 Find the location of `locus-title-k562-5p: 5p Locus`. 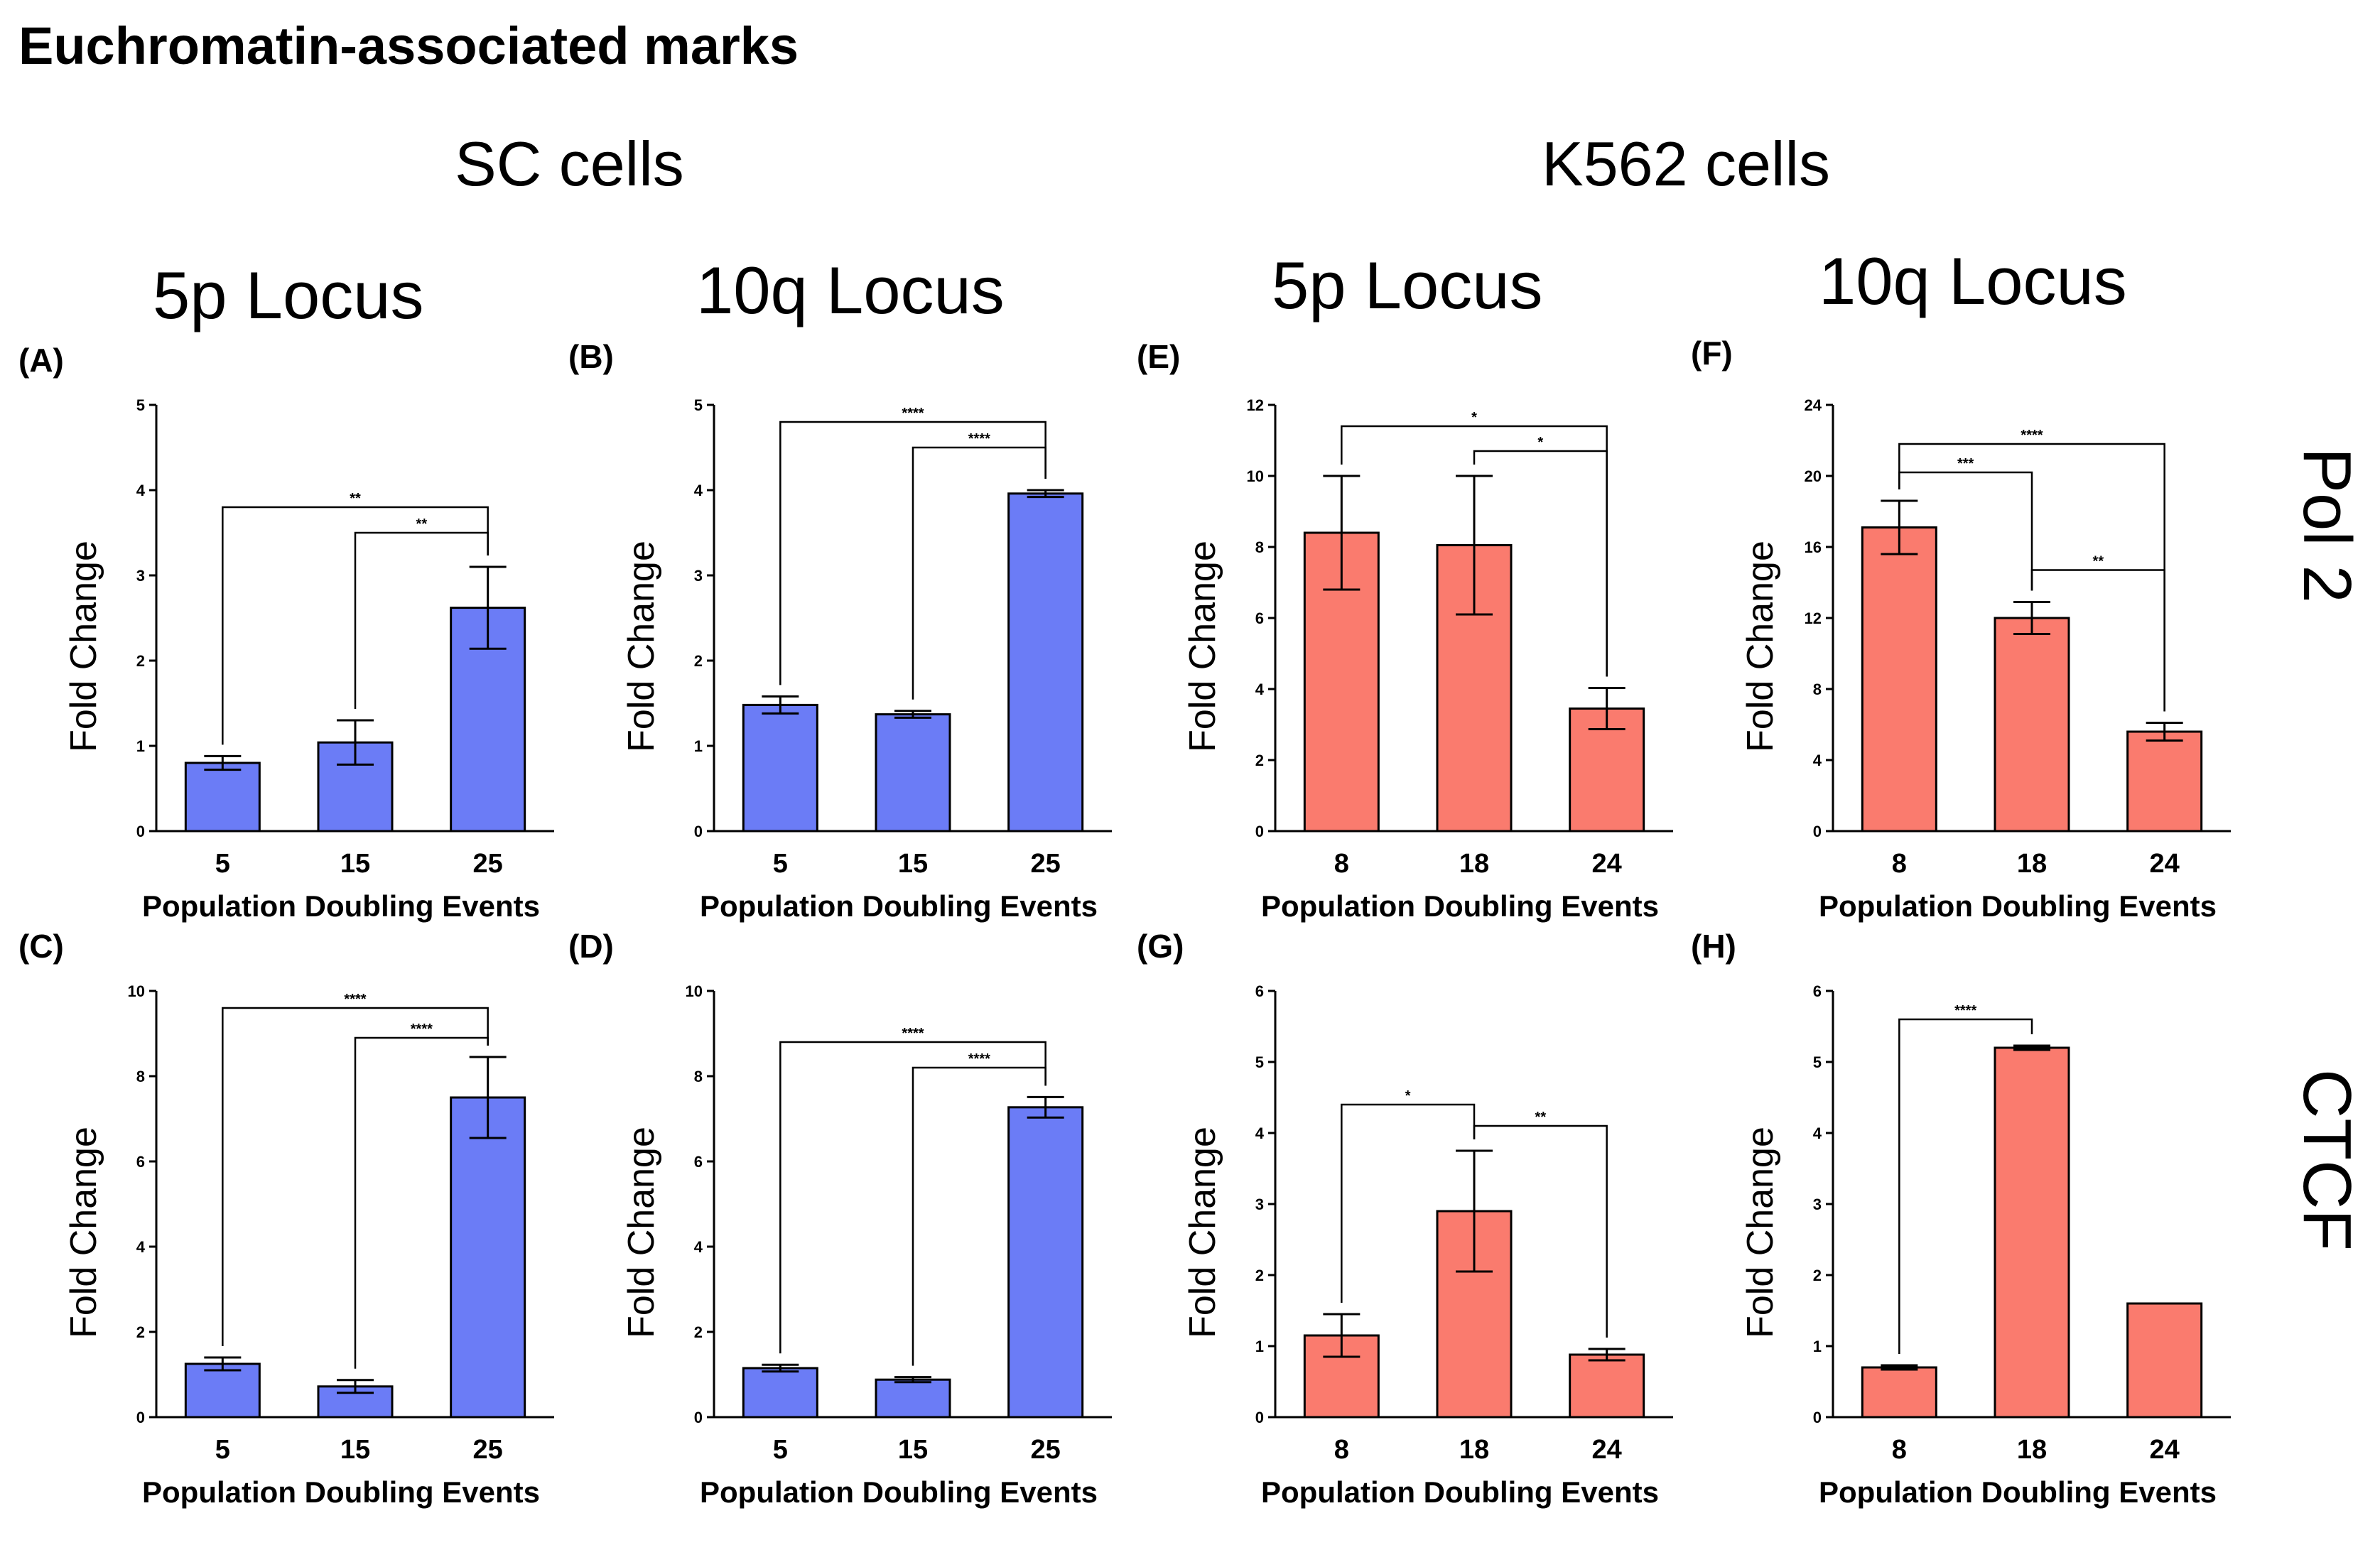

locus-title-k562-5p: 5p Locus is located at coordinates (1408, 285).